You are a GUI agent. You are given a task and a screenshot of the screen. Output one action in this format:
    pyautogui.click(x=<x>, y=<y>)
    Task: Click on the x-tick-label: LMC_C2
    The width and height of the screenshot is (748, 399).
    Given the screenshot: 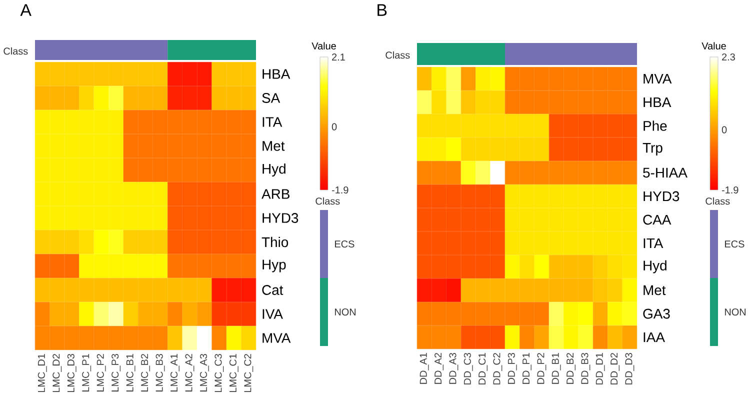 What is the action you would take?
    pyautogui.click(x=249, y=373)
    